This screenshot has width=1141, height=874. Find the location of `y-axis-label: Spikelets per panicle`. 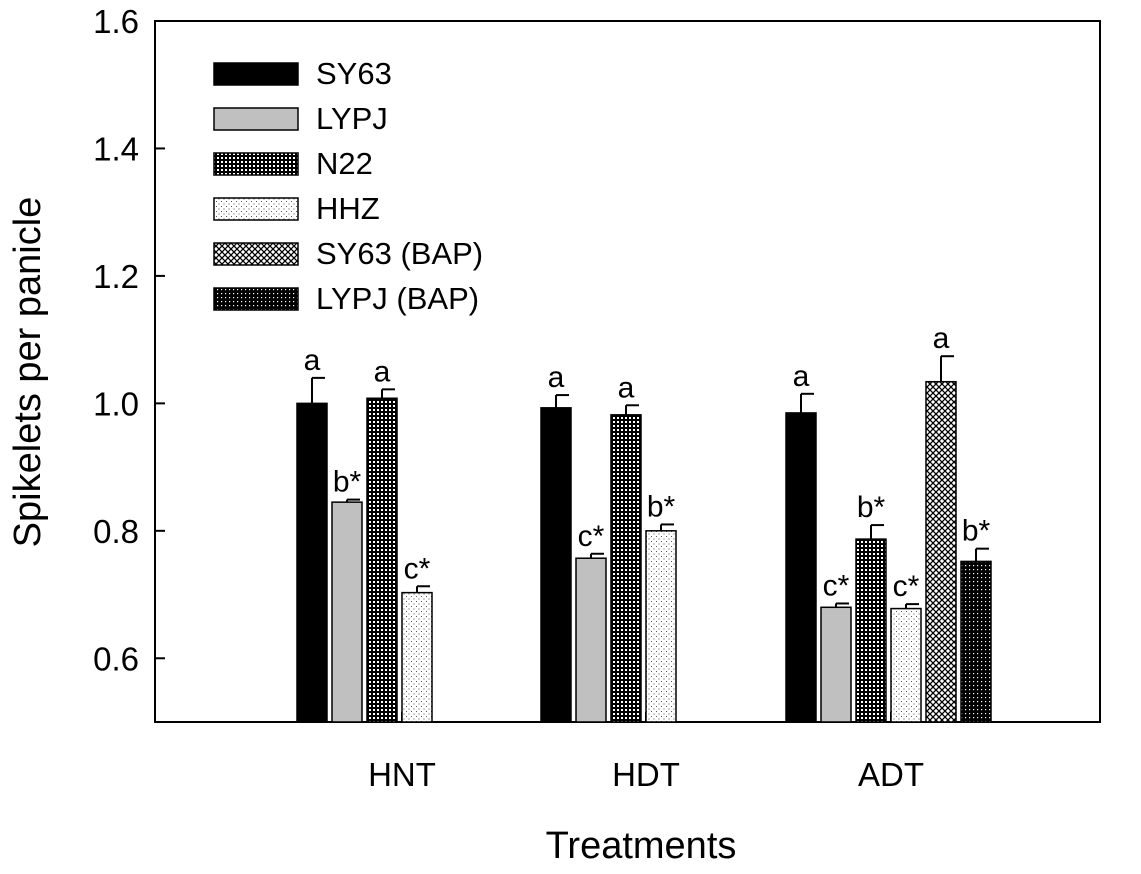

y-axis-label: Spikelets per panicle is located at coordinates (28, 372).